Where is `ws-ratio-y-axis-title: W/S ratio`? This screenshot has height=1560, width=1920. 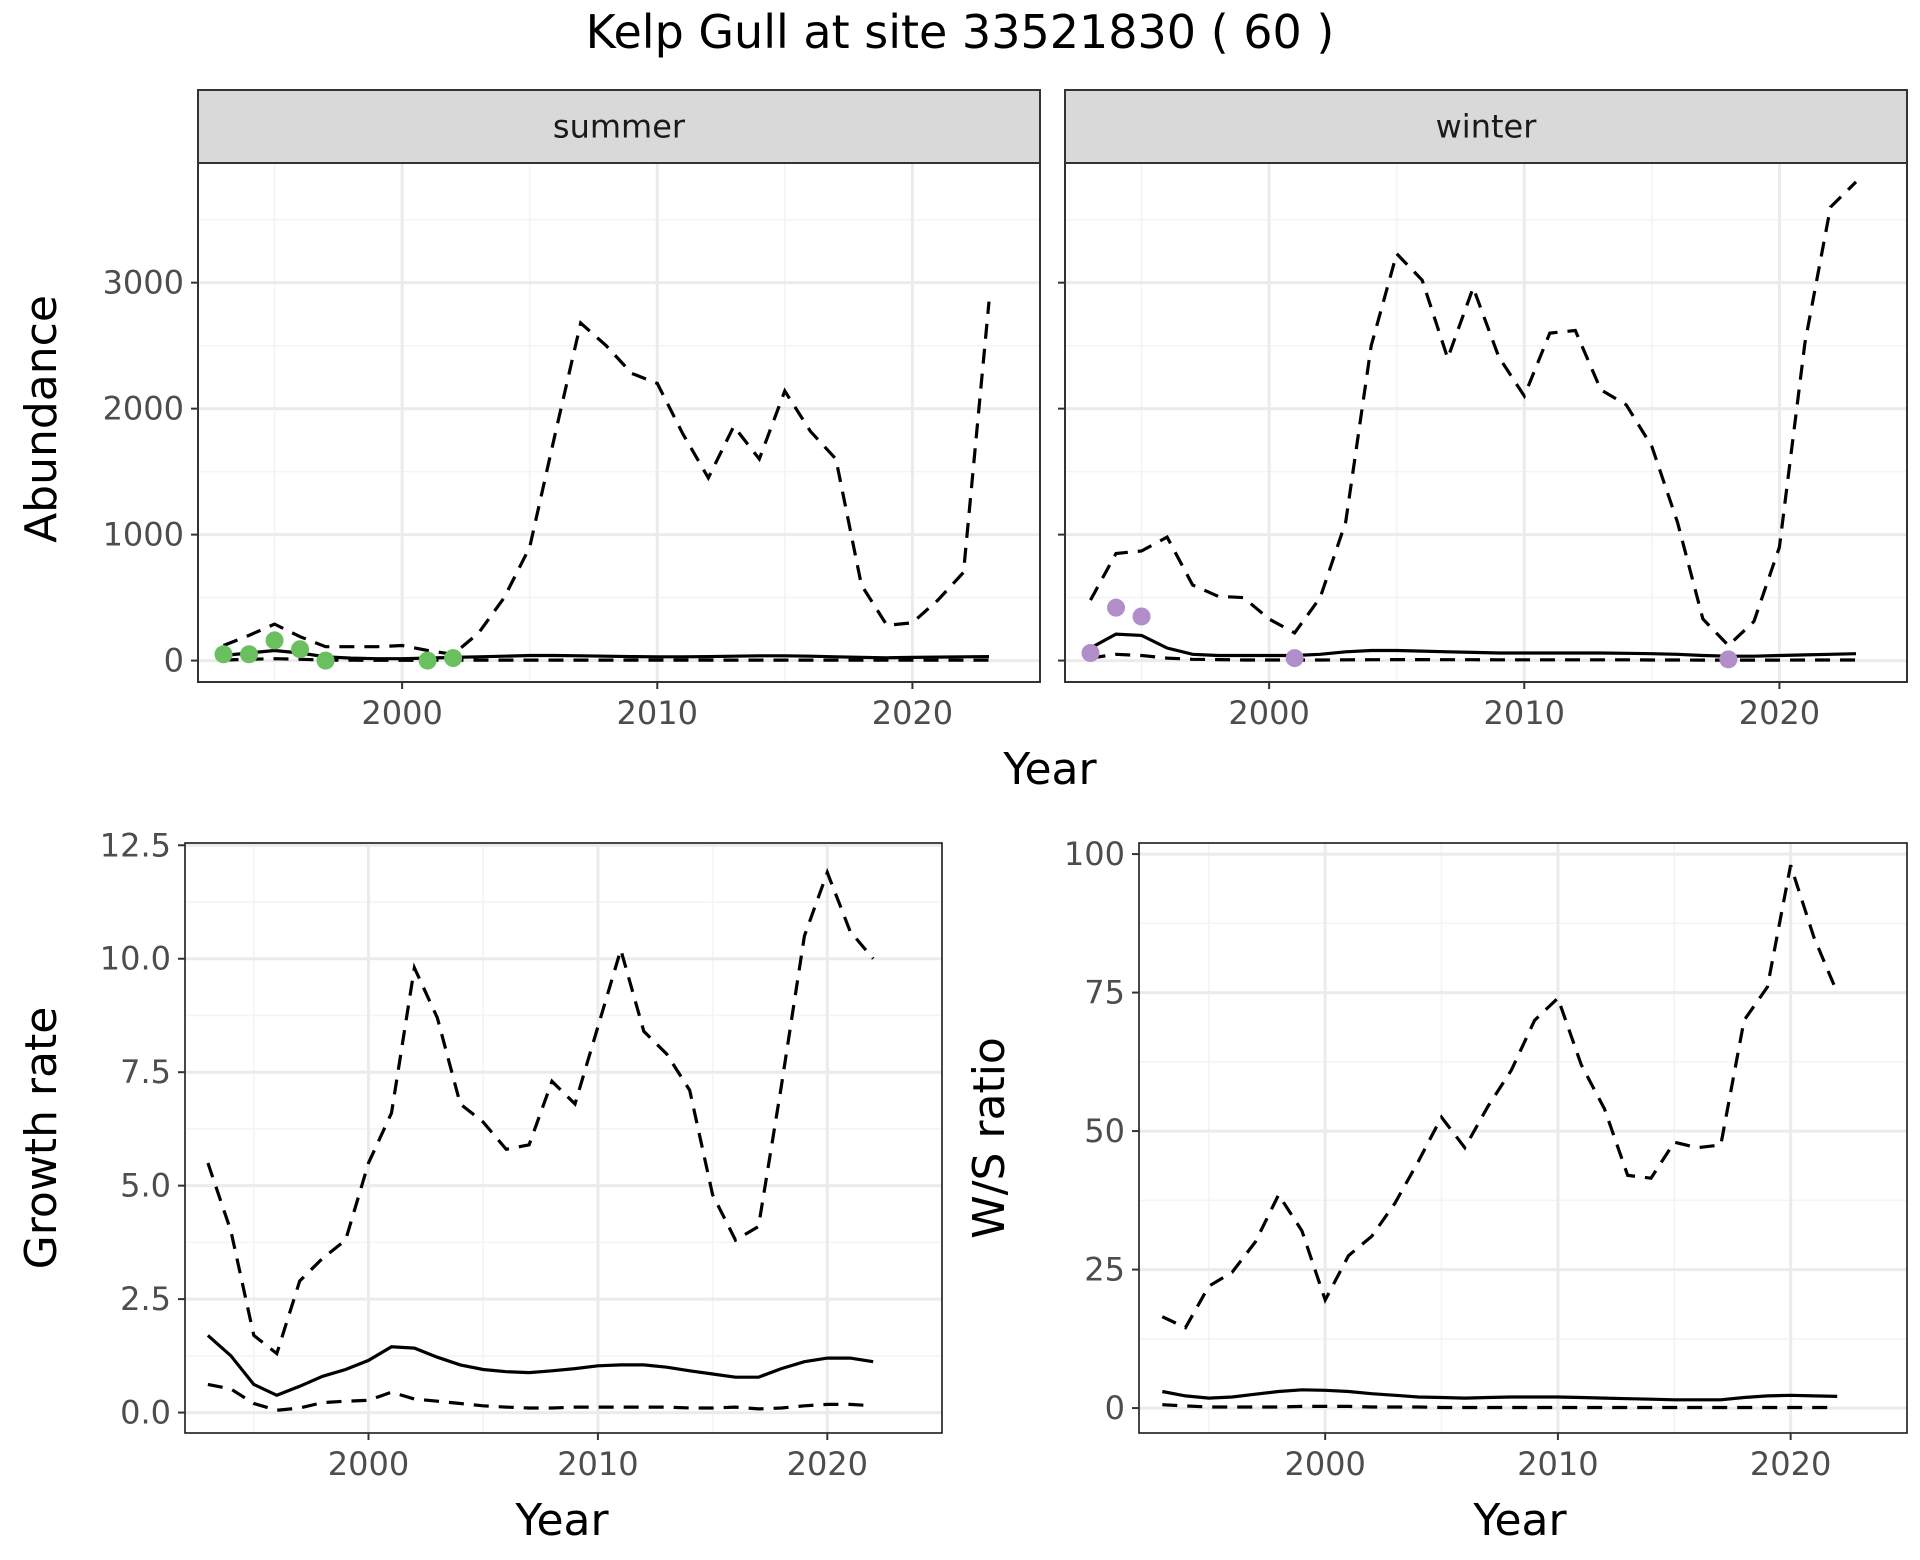 ws-ratio-y-axis-title: W/S ratio is located at coordinates (989, 1138).